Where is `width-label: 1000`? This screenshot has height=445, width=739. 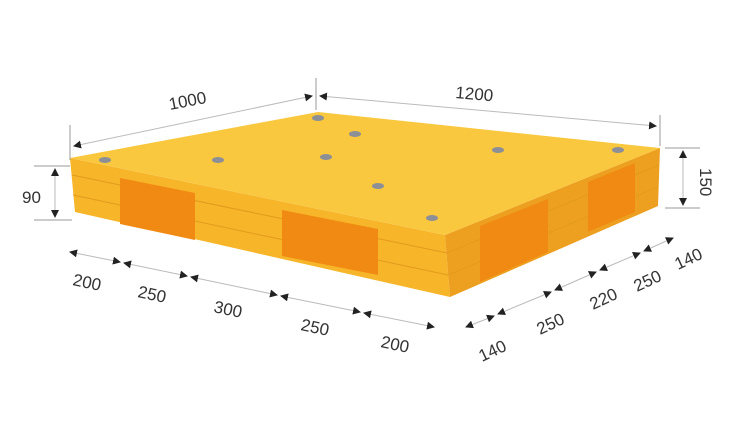 width-label: 1000 is located at coordinates (187, 101).